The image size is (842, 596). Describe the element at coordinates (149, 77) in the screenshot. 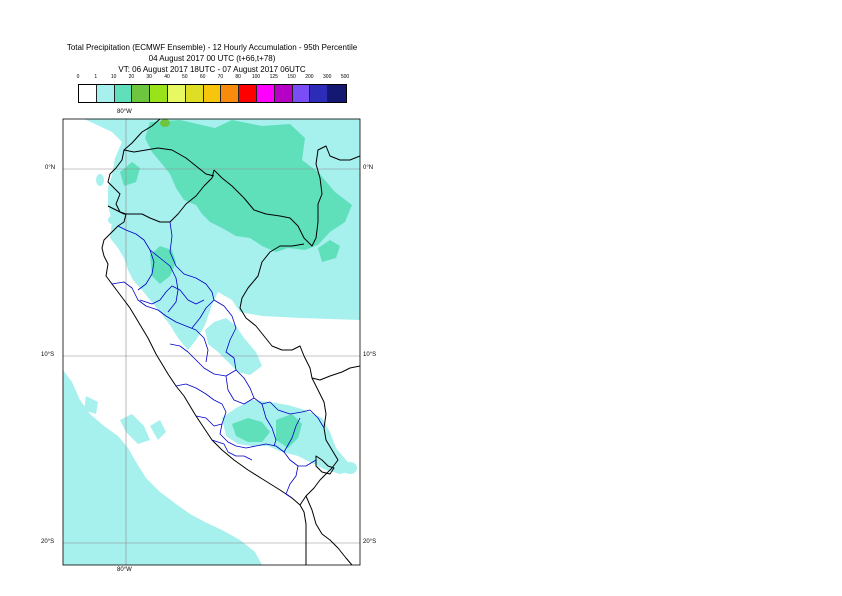

I see `legend-boundary-label: 30` at that location.